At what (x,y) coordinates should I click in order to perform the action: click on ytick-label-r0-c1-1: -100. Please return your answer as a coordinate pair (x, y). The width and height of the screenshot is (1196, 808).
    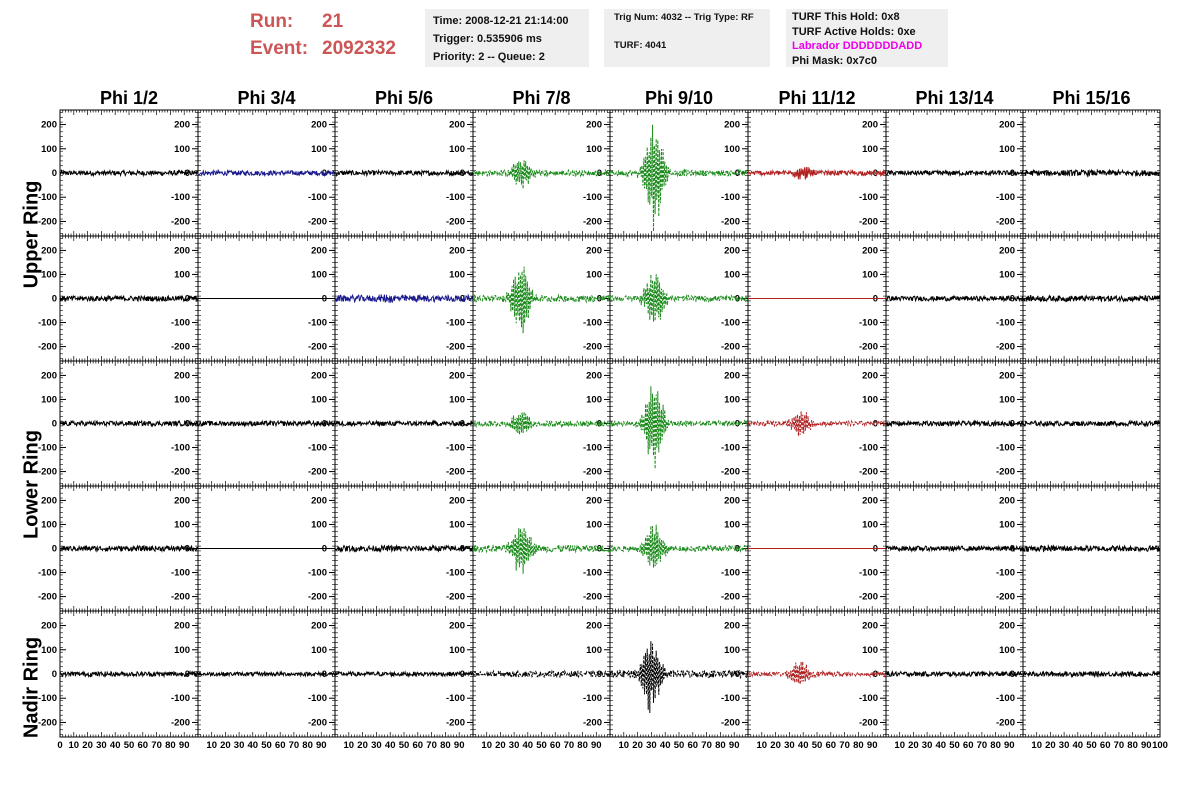
    Looking at the image, I should click on (317, 197).